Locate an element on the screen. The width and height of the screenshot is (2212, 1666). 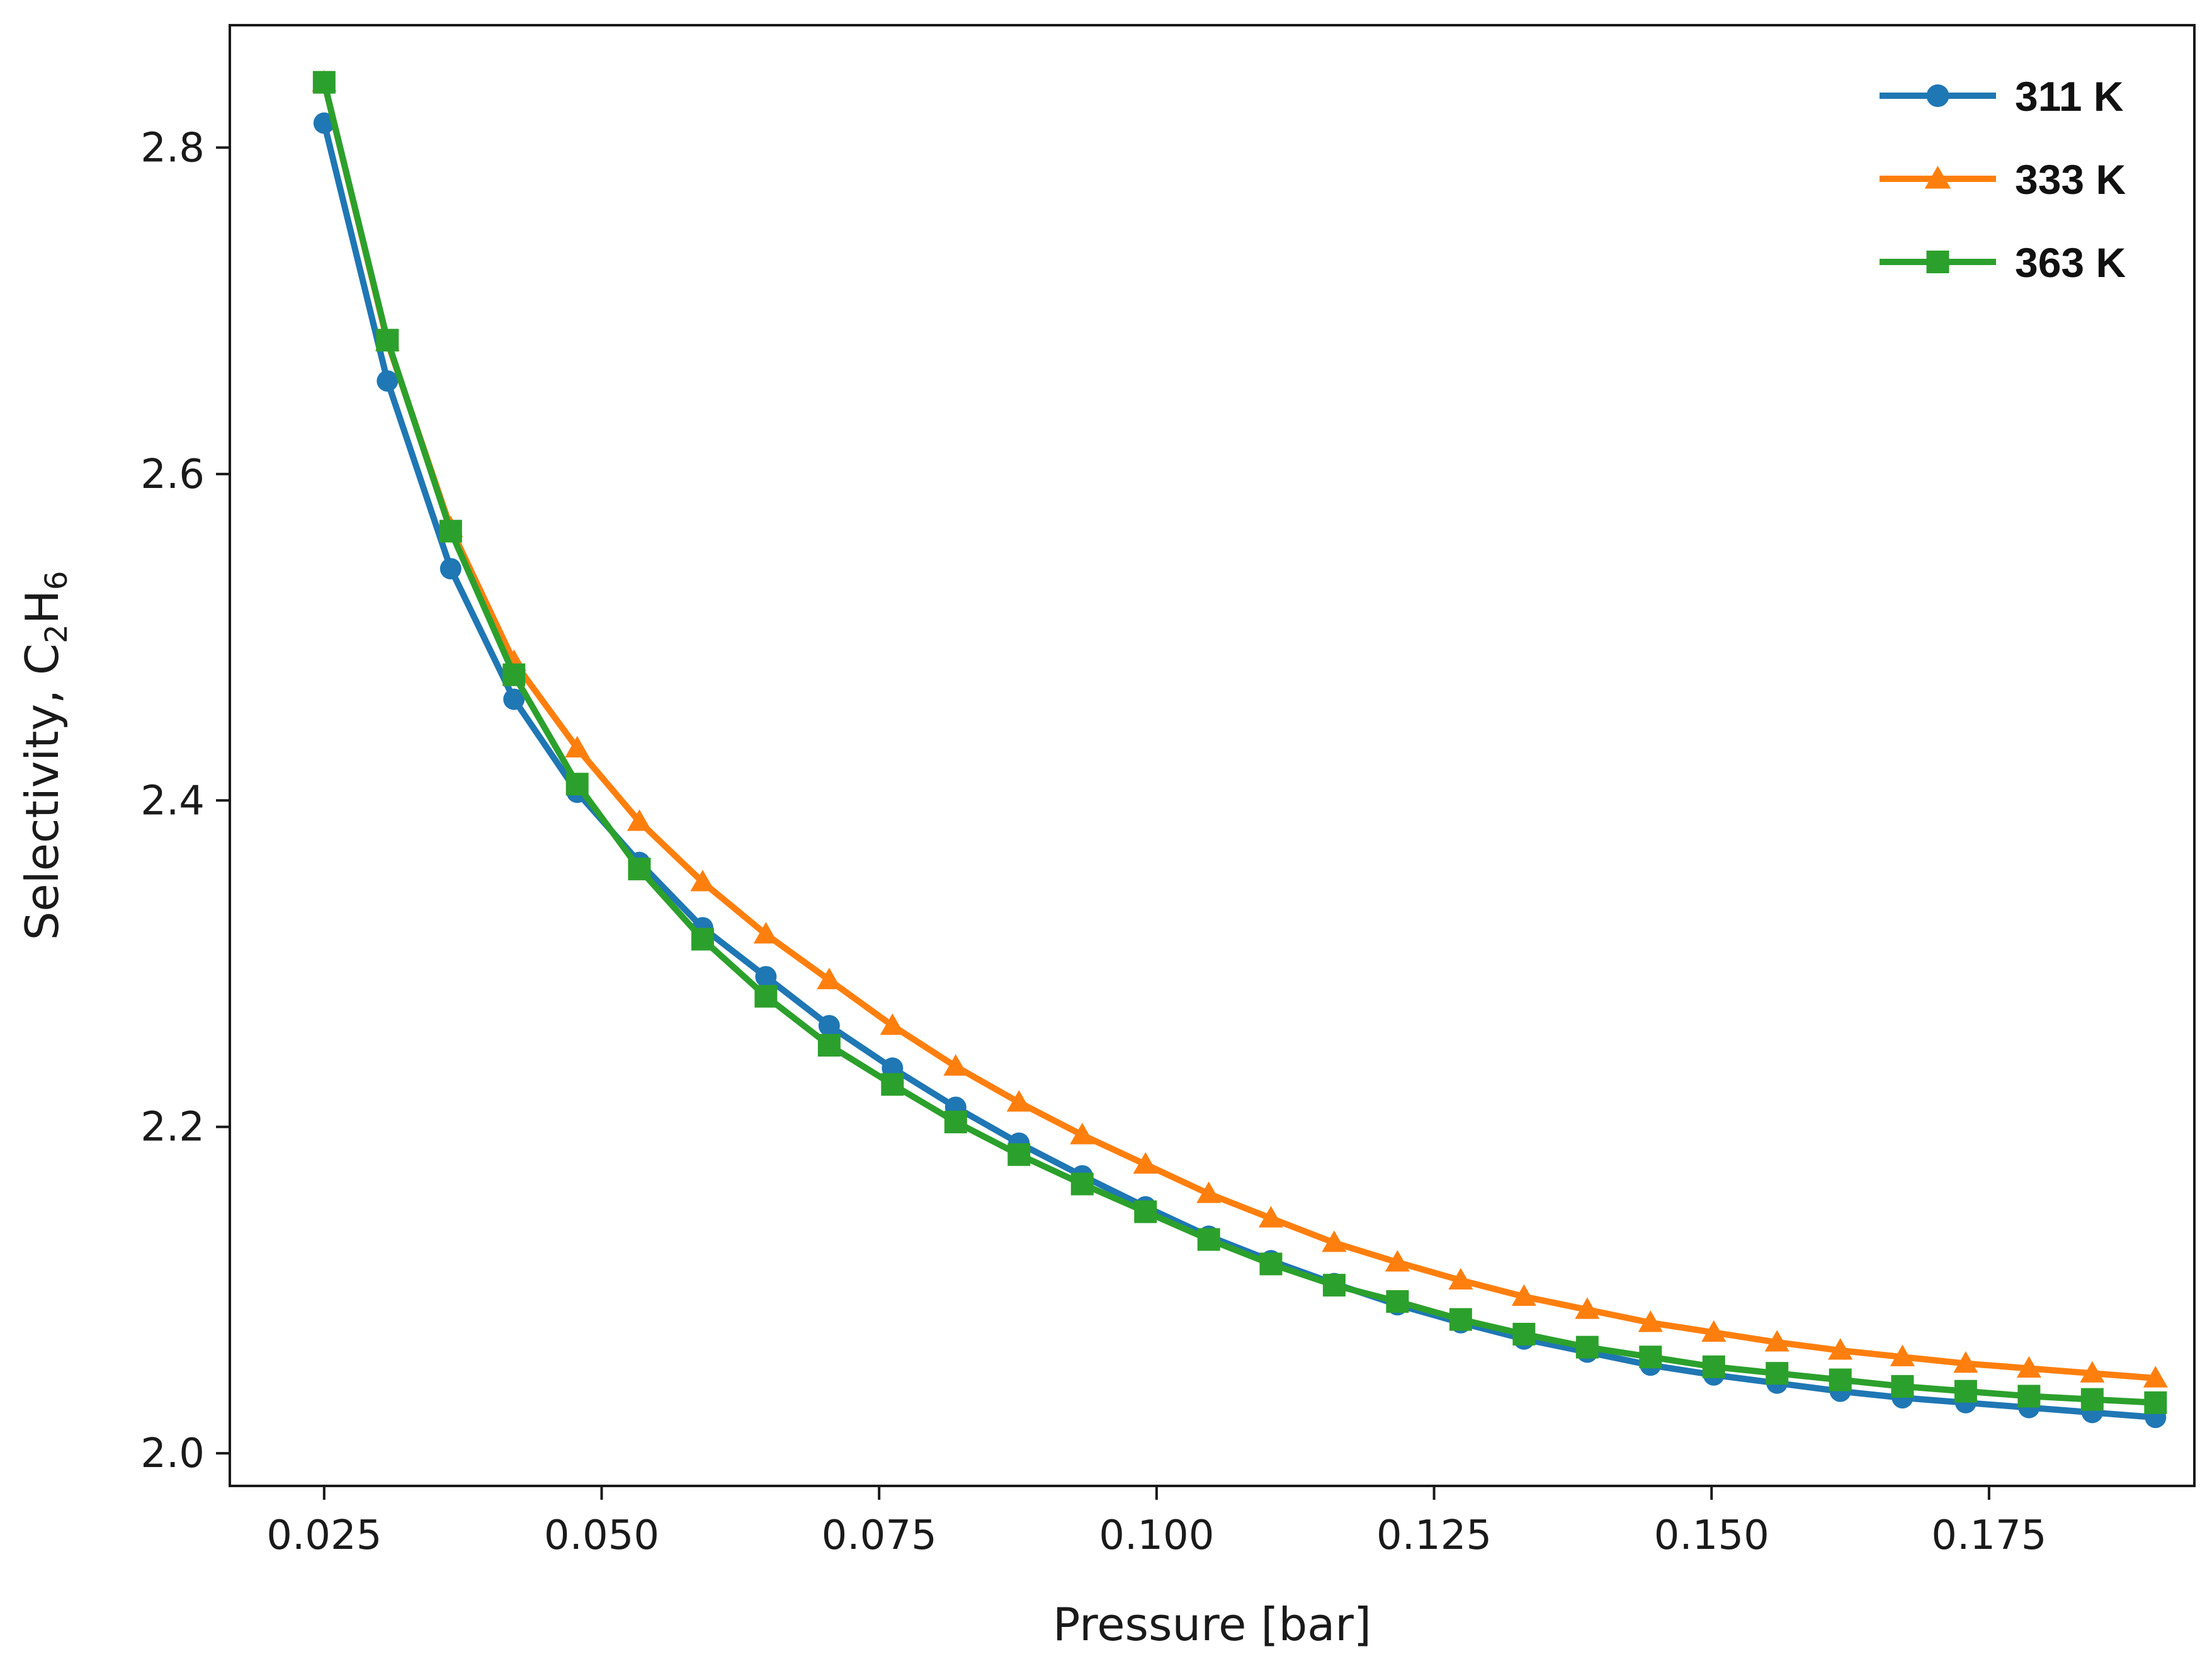
x-tick-label: 0.175 is located at coordinates (1988, 1535).